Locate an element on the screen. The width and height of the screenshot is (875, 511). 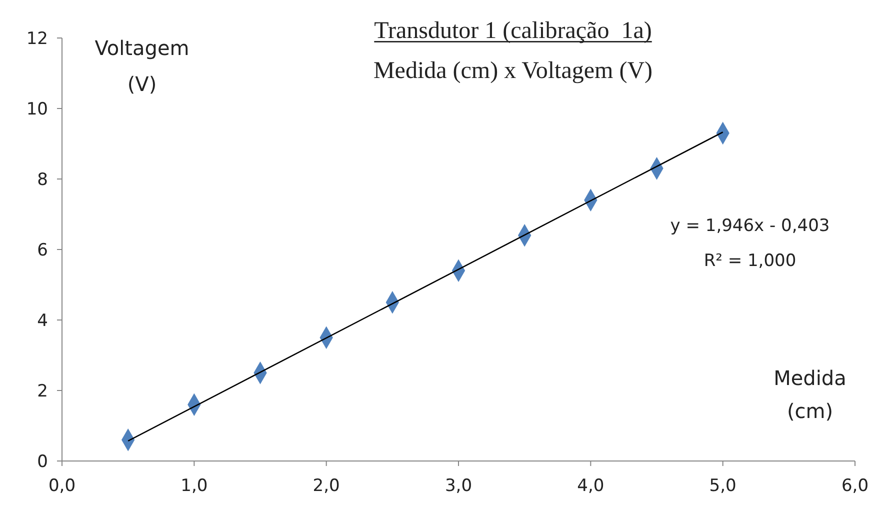
y-tick-label: 4 is located at coordinates (42, 320).